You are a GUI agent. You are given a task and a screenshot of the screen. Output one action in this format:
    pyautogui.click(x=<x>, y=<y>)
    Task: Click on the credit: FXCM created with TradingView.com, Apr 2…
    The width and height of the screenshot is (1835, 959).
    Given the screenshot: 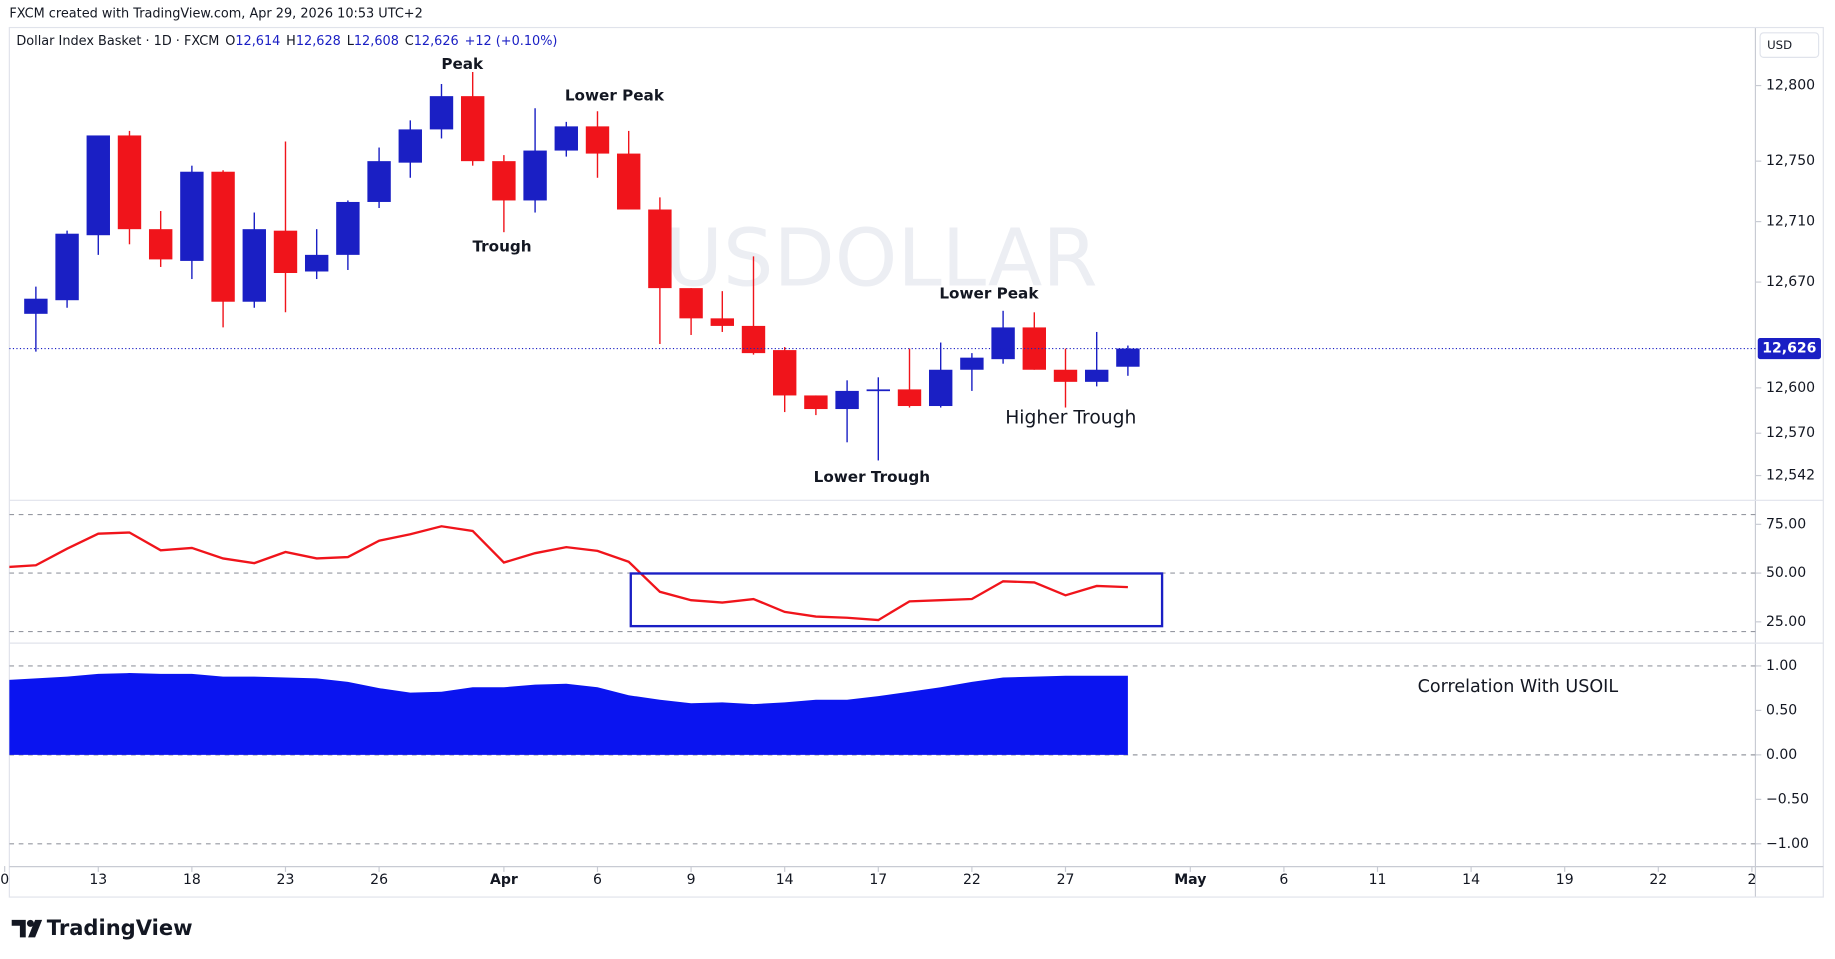 What is the action you would take?
    pyautogui.click(x=215, y=14)
    